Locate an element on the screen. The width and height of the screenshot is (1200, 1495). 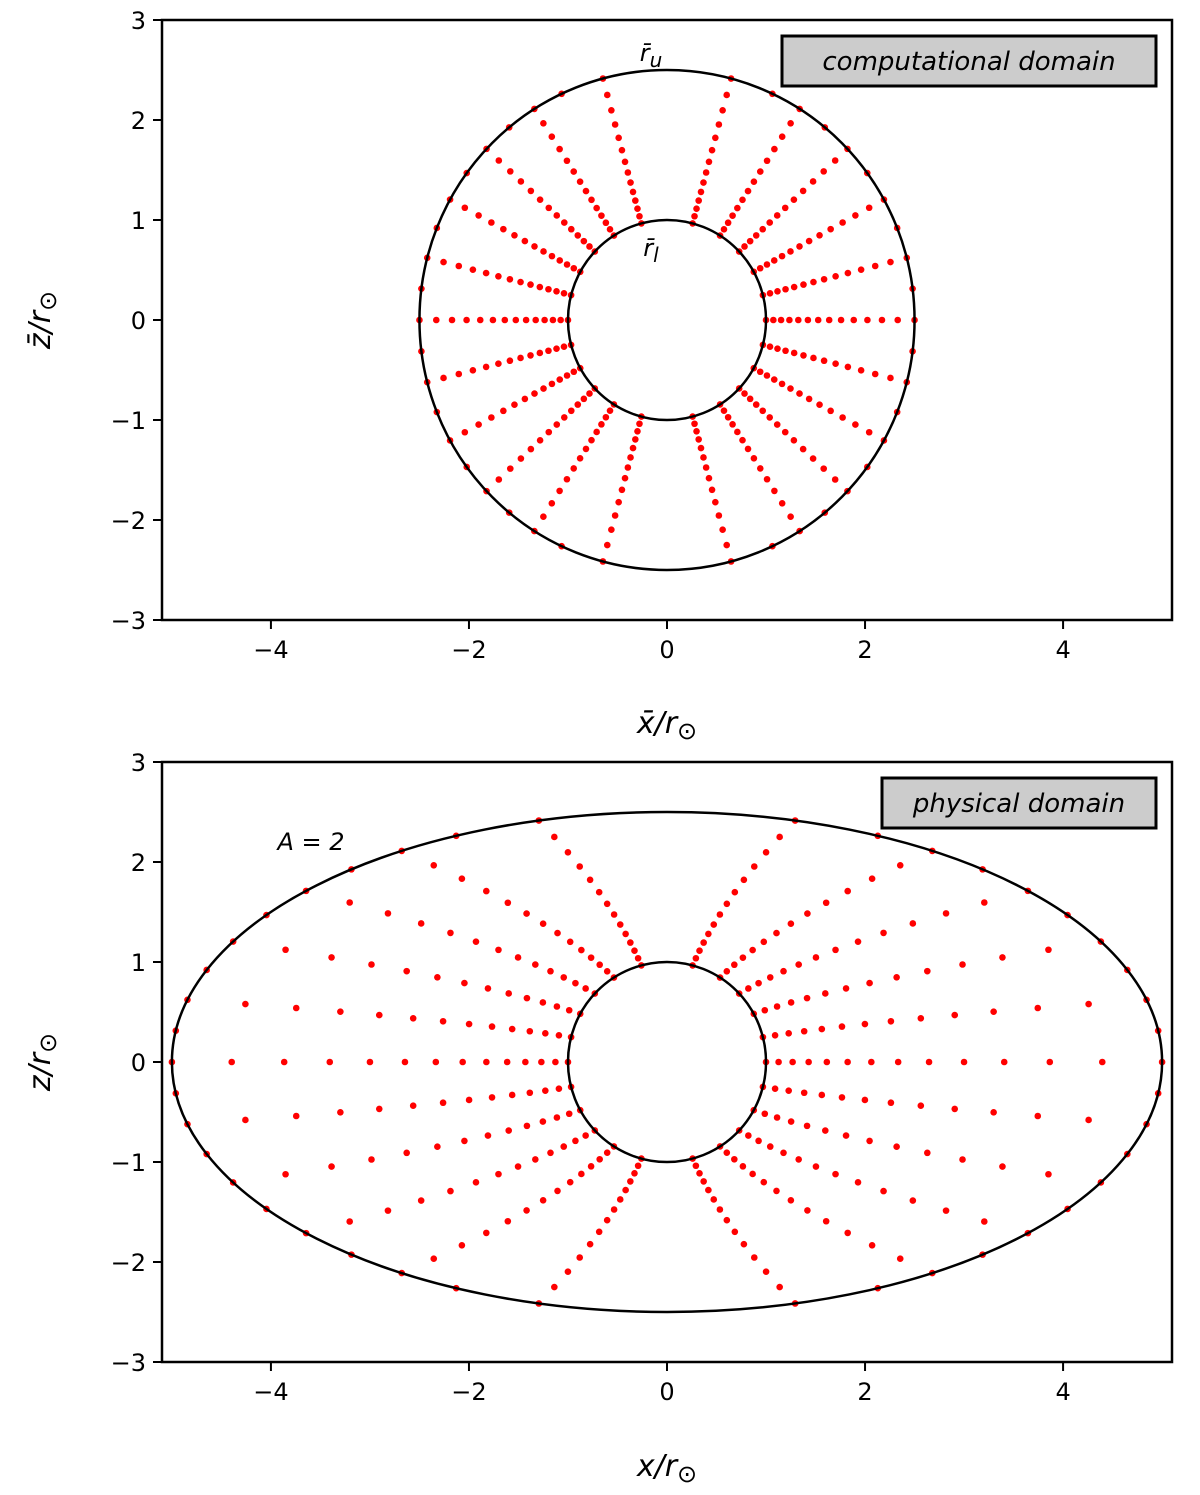
top-outer-boundary is located at coordinates (667, 320).